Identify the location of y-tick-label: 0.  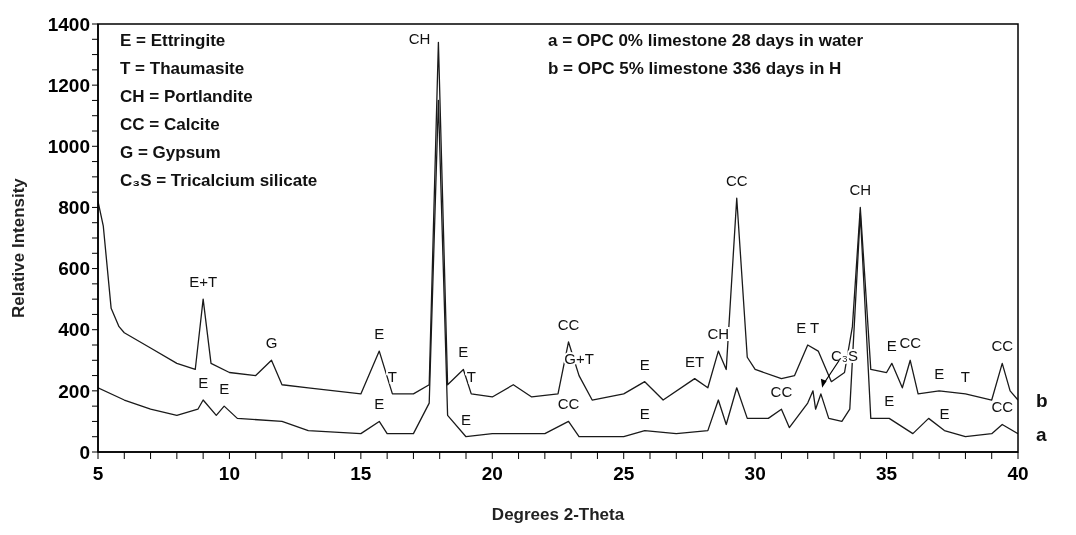
(84, 452).